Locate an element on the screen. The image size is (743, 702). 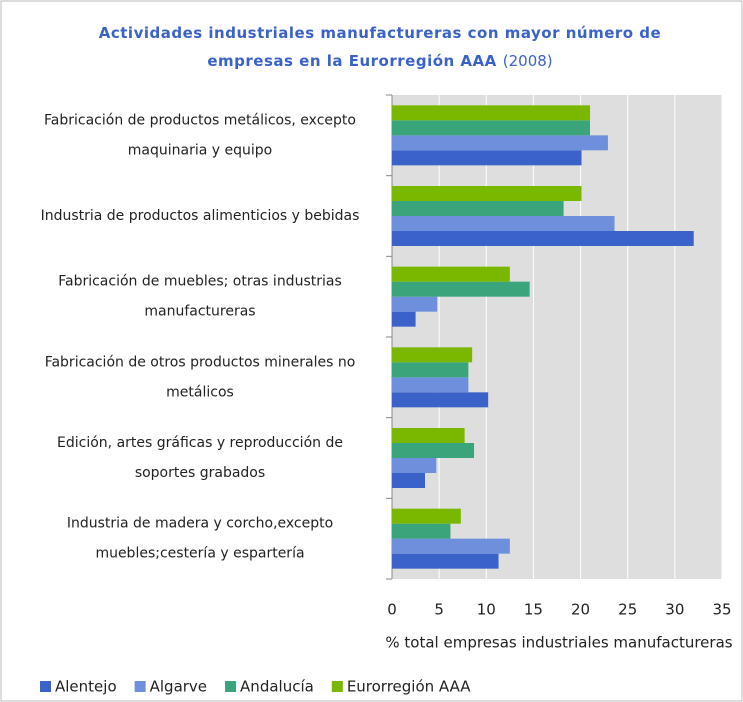
x-tick-label: 20 is located at coordinates (580, 610).